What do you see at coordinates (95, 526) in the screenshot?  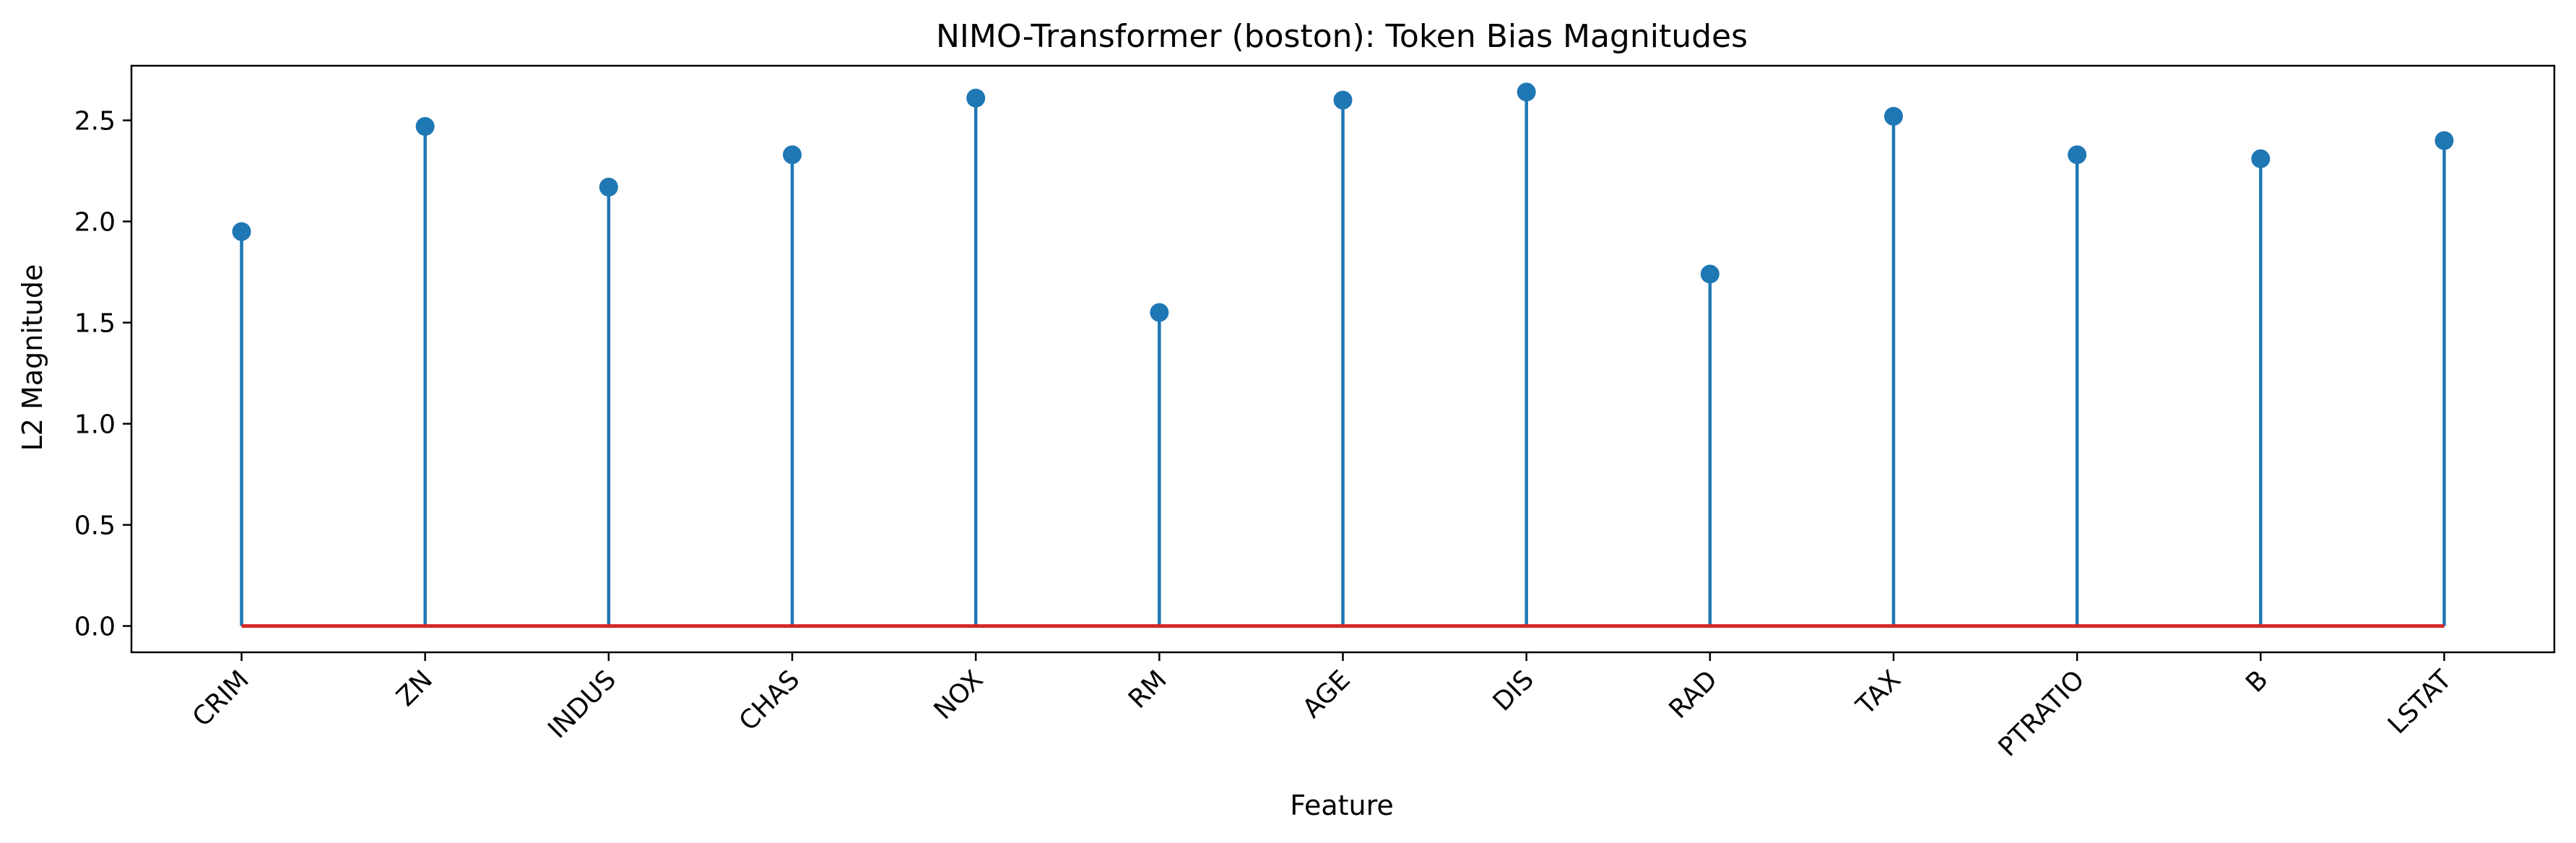 I see `y-tick-label: 0.5` at bounding box center [95, 526].